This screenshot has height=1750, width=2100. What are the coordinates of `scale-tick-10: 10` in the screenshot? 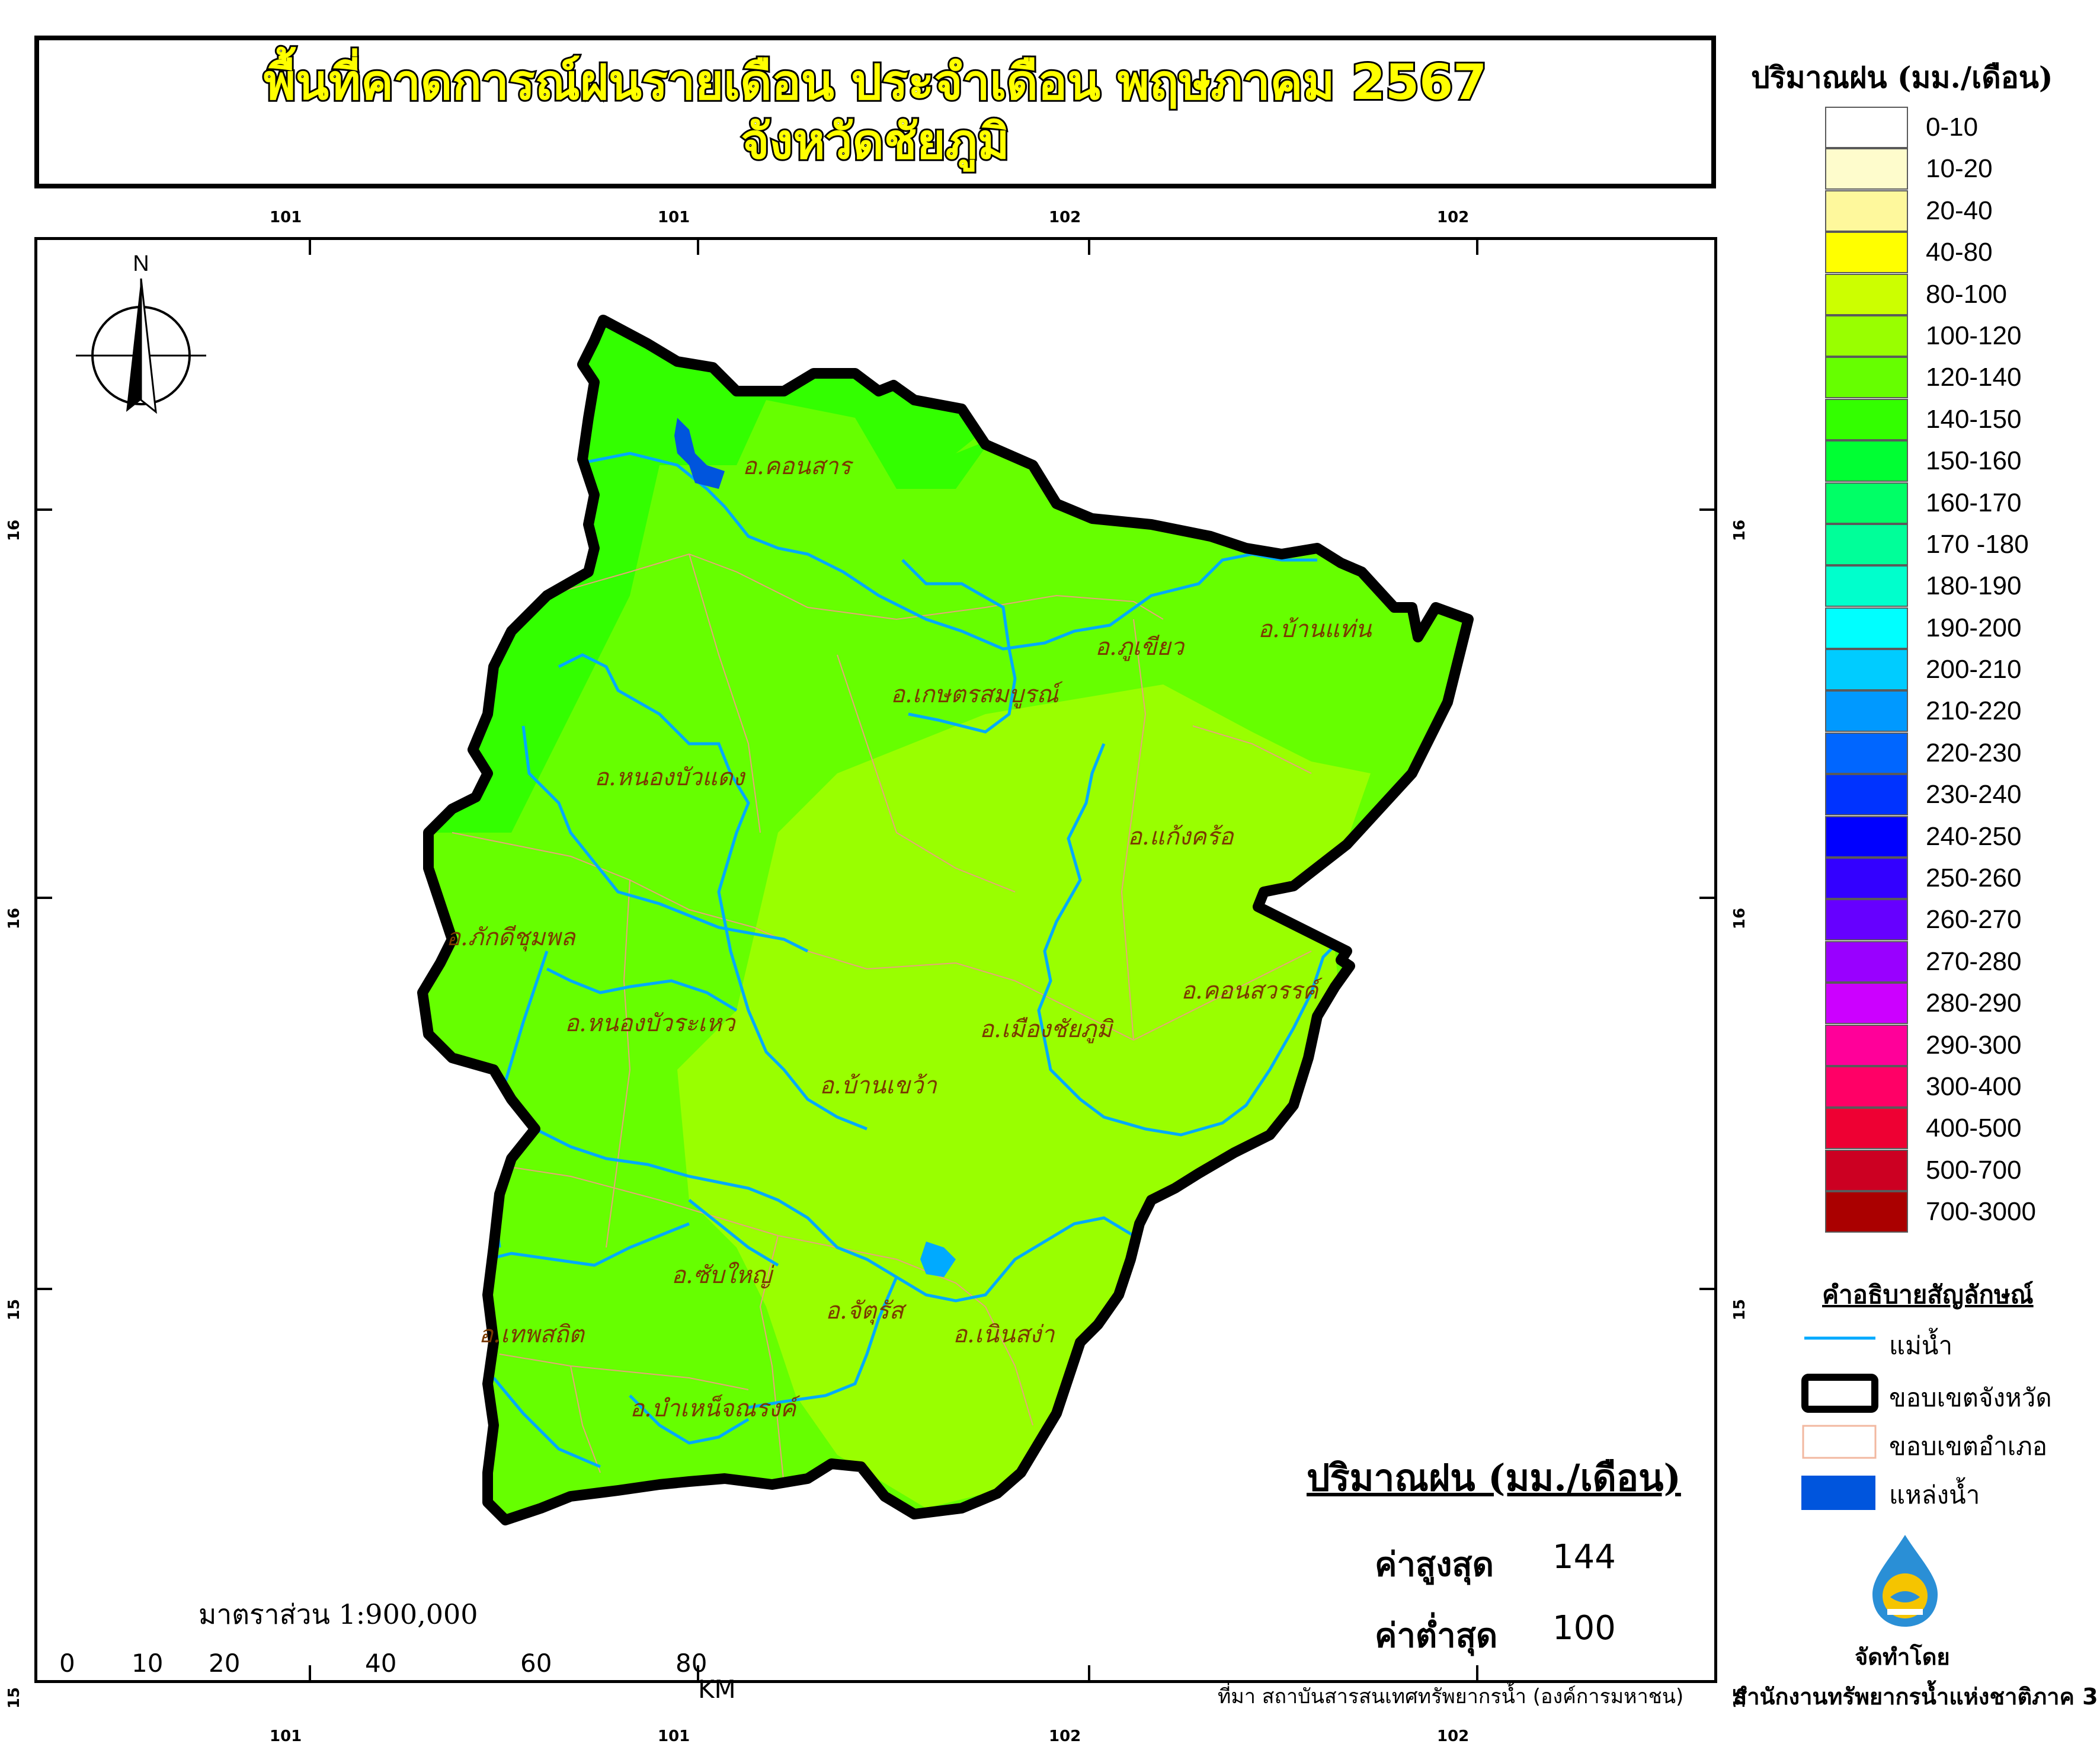 It's located at (148, 1663).